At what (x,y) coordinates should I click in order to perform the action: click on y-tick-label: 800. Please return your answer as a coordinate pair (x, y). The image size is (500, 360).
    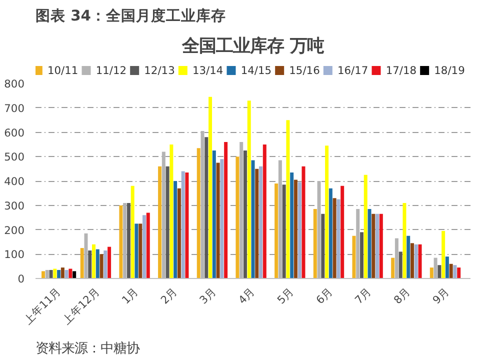
    Looking at the image, I should click on (14, 84).